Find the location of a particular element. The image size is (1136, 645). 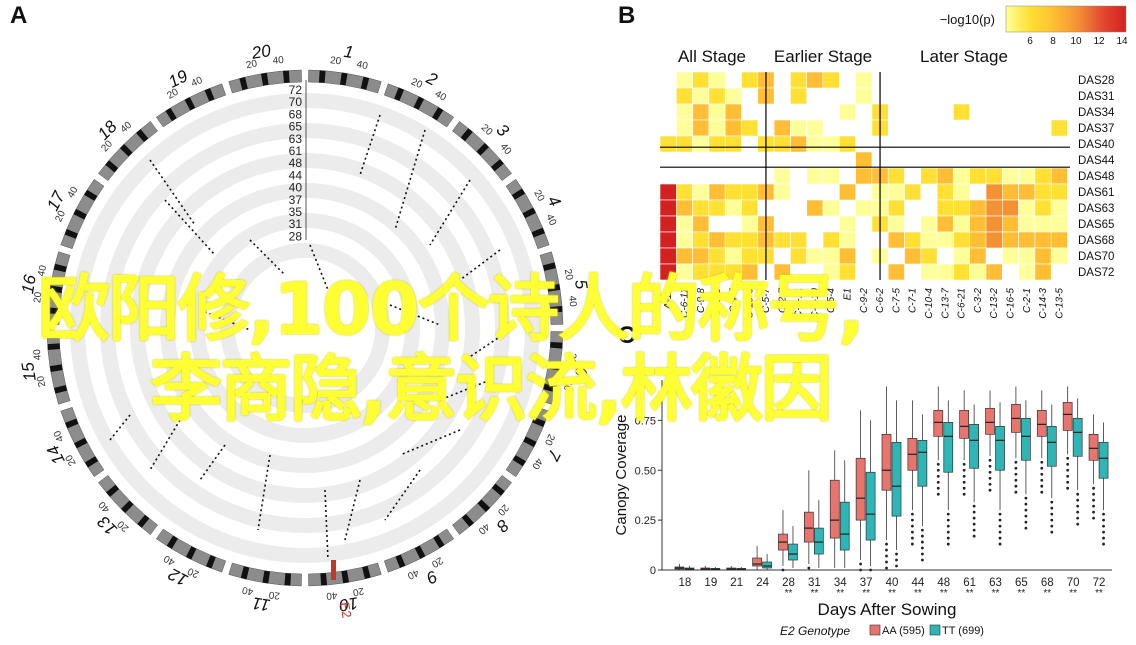

chromosome-label: 5 is located at coordinates (581, 284).